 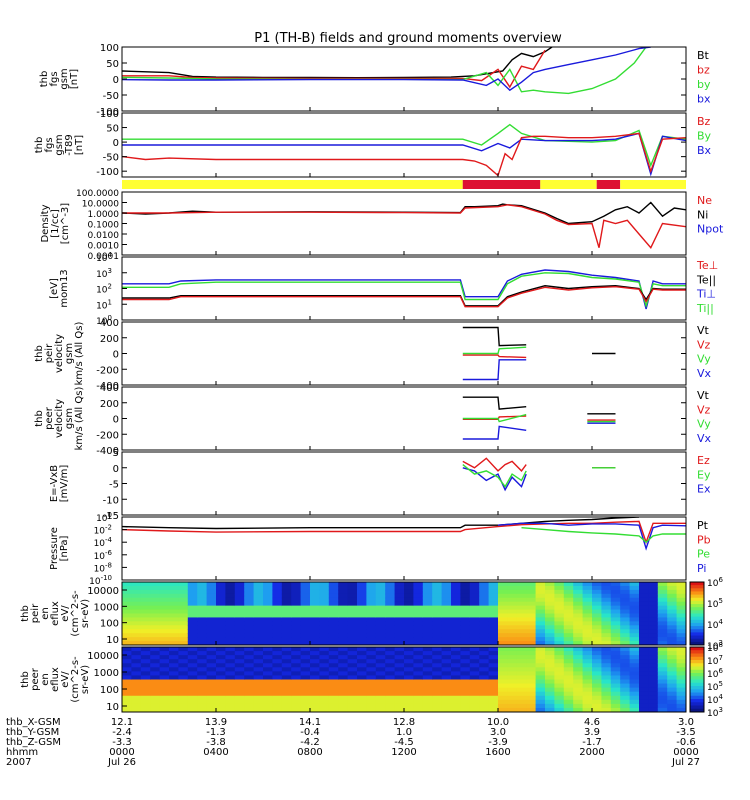 I want to click on mode-bar-segment, so click(x=568, y=184).